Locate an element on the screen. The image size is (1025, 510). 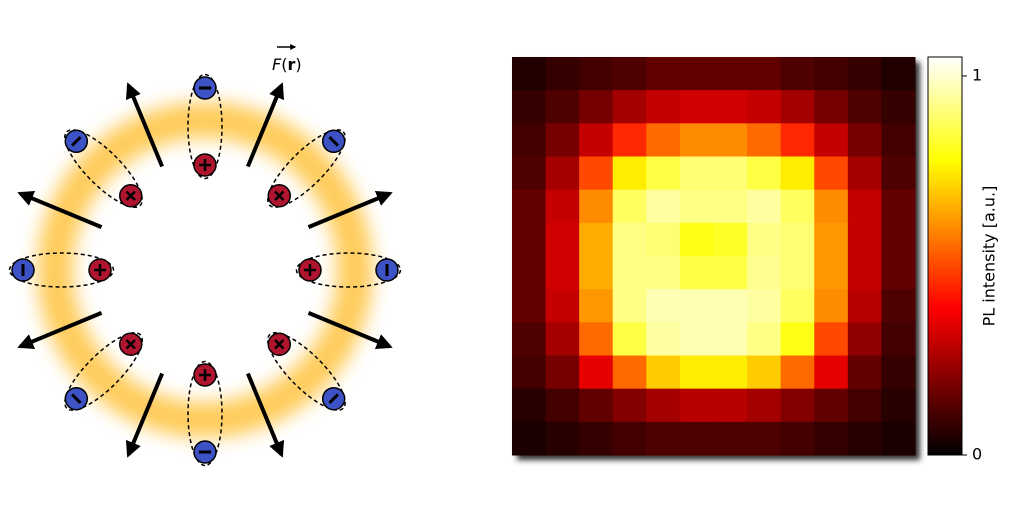
colorbar-label: PL intensity [a.u.] is located at coordinates (989, 256).